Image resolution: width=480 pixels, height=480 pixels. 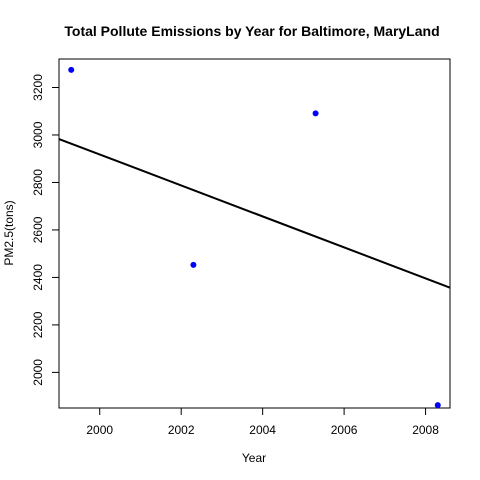 I want to click on x-tick-label: 2008, so click(x=425, y=430).